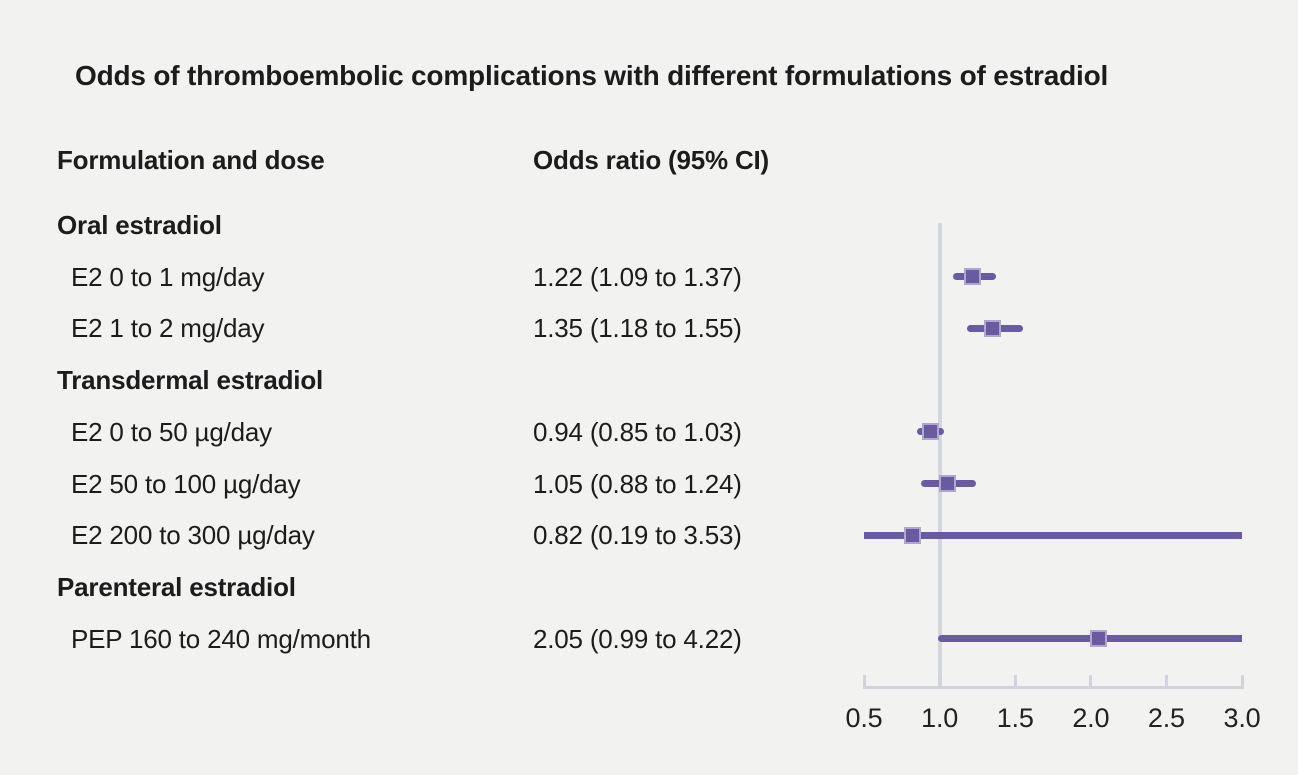  What do you see at coordinates (864, 718) in the screenshot?
I see `x-tick-label: 0.5` at bounding box center [864, 718].